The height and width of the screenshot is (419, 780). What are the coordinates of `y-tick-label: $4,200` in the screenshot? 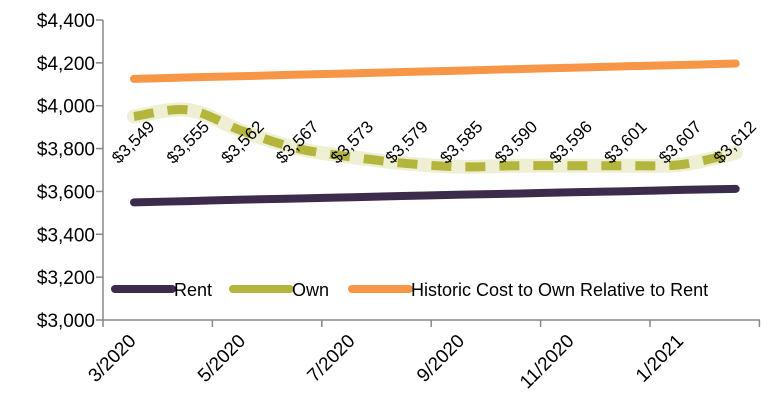 It's located at (66, 64).